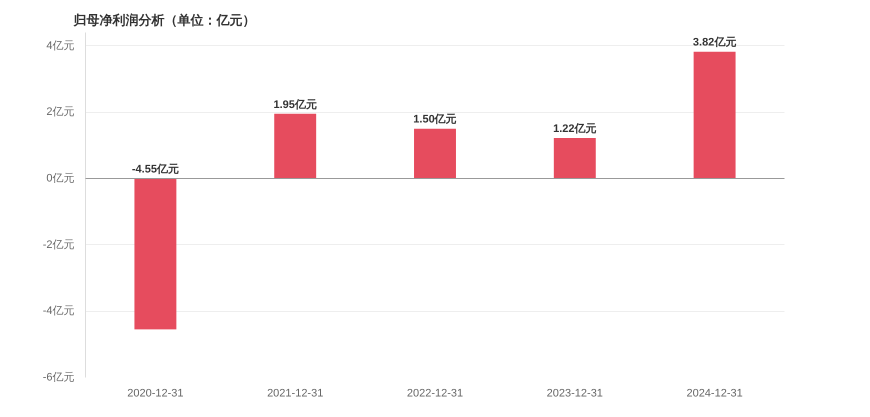  Describe the element at coordinates (714, 394) in the screenshot. I see `x-tick-label: 2024-12-31` at that location.